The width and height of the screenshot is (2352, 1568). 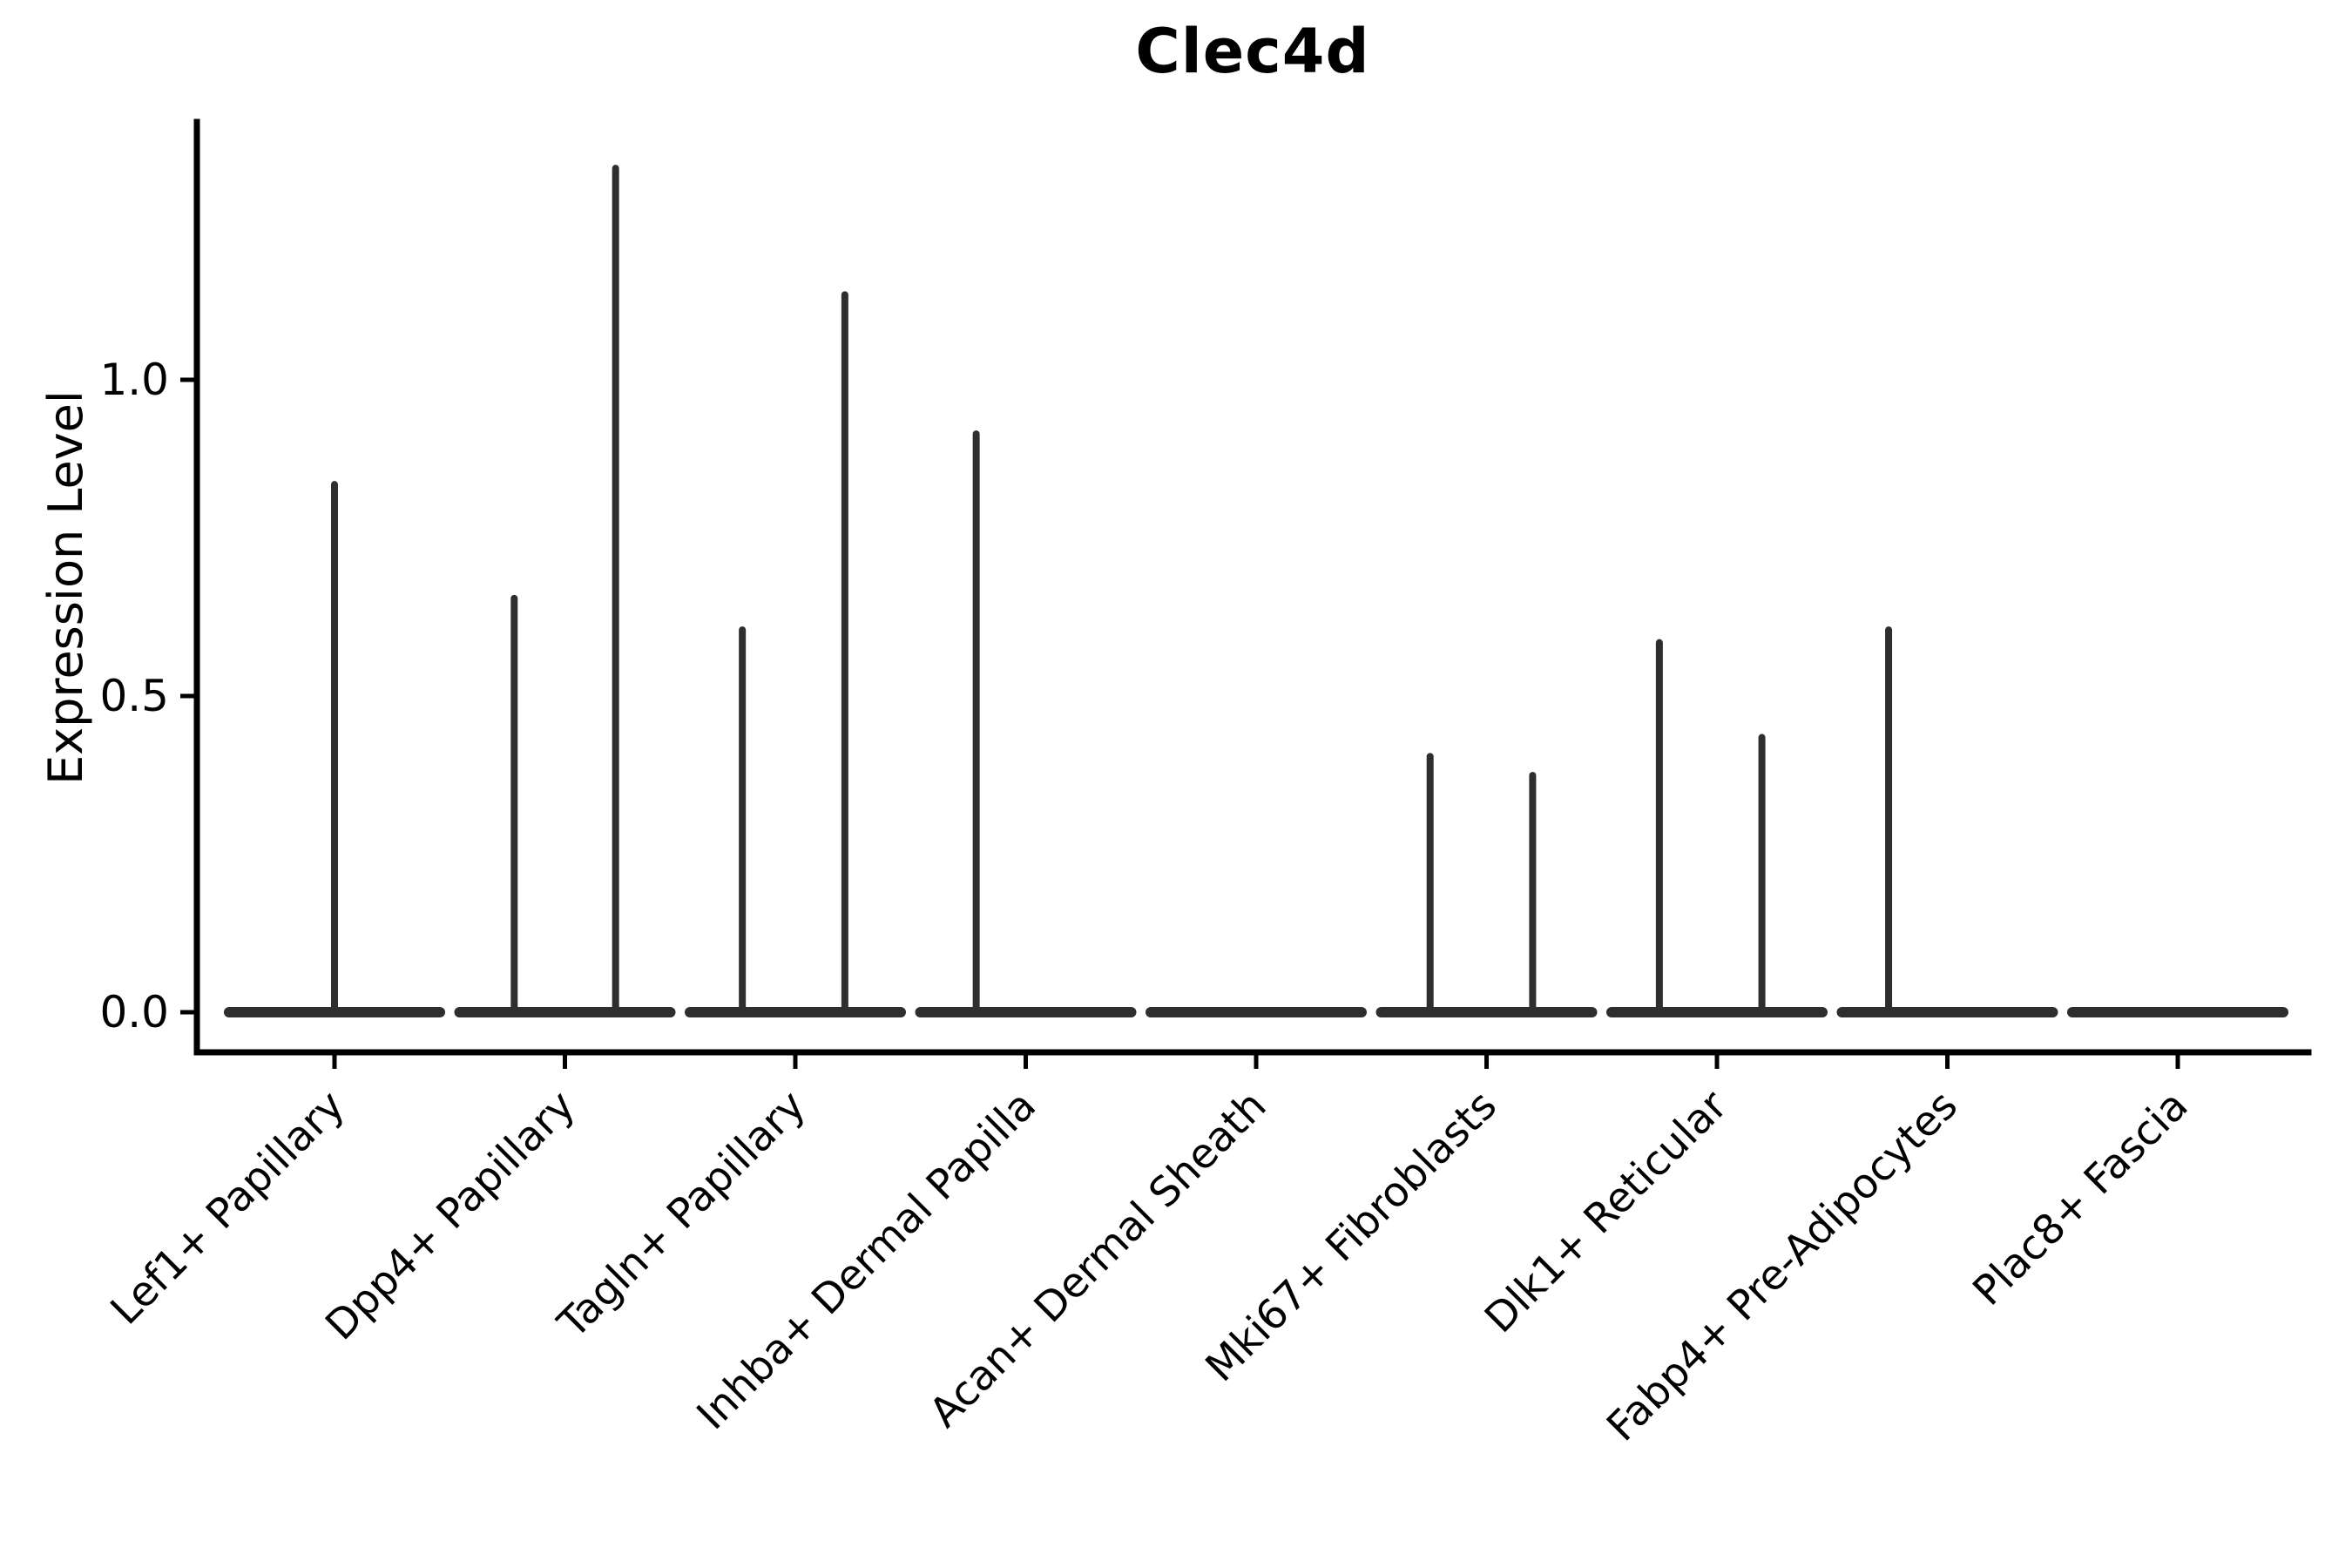 What do you see at coordinates (134, 696) in the screenshot?
I see `y-tick-label: 0.5` at bounding box center [134, 696].